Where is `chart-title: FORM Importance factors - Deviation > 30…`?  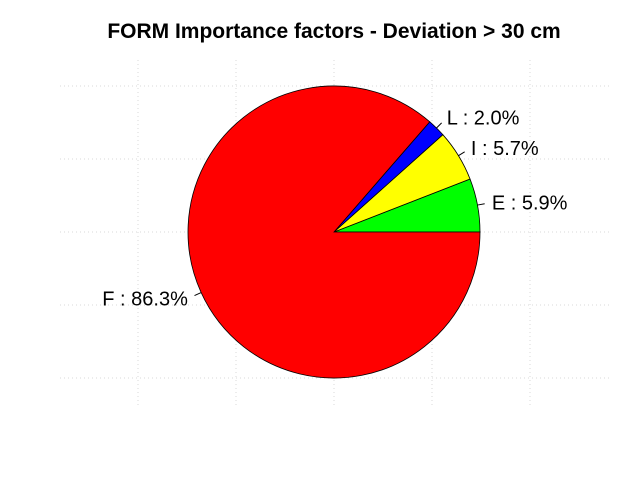
chart-title: FORM Importance factors - Deviation > 30… is located at coordinates (333, 31).